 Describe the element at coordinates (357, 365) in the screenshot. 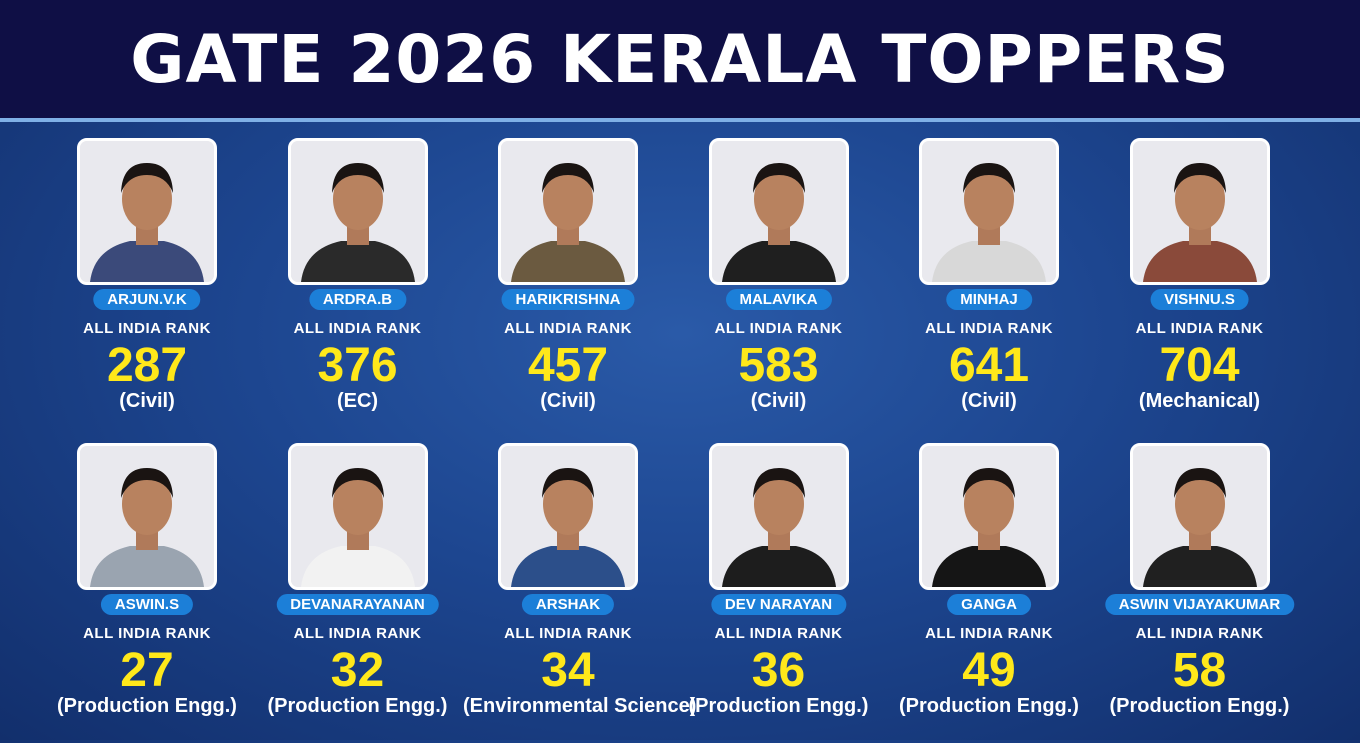

I see `rank: 376` at that location.